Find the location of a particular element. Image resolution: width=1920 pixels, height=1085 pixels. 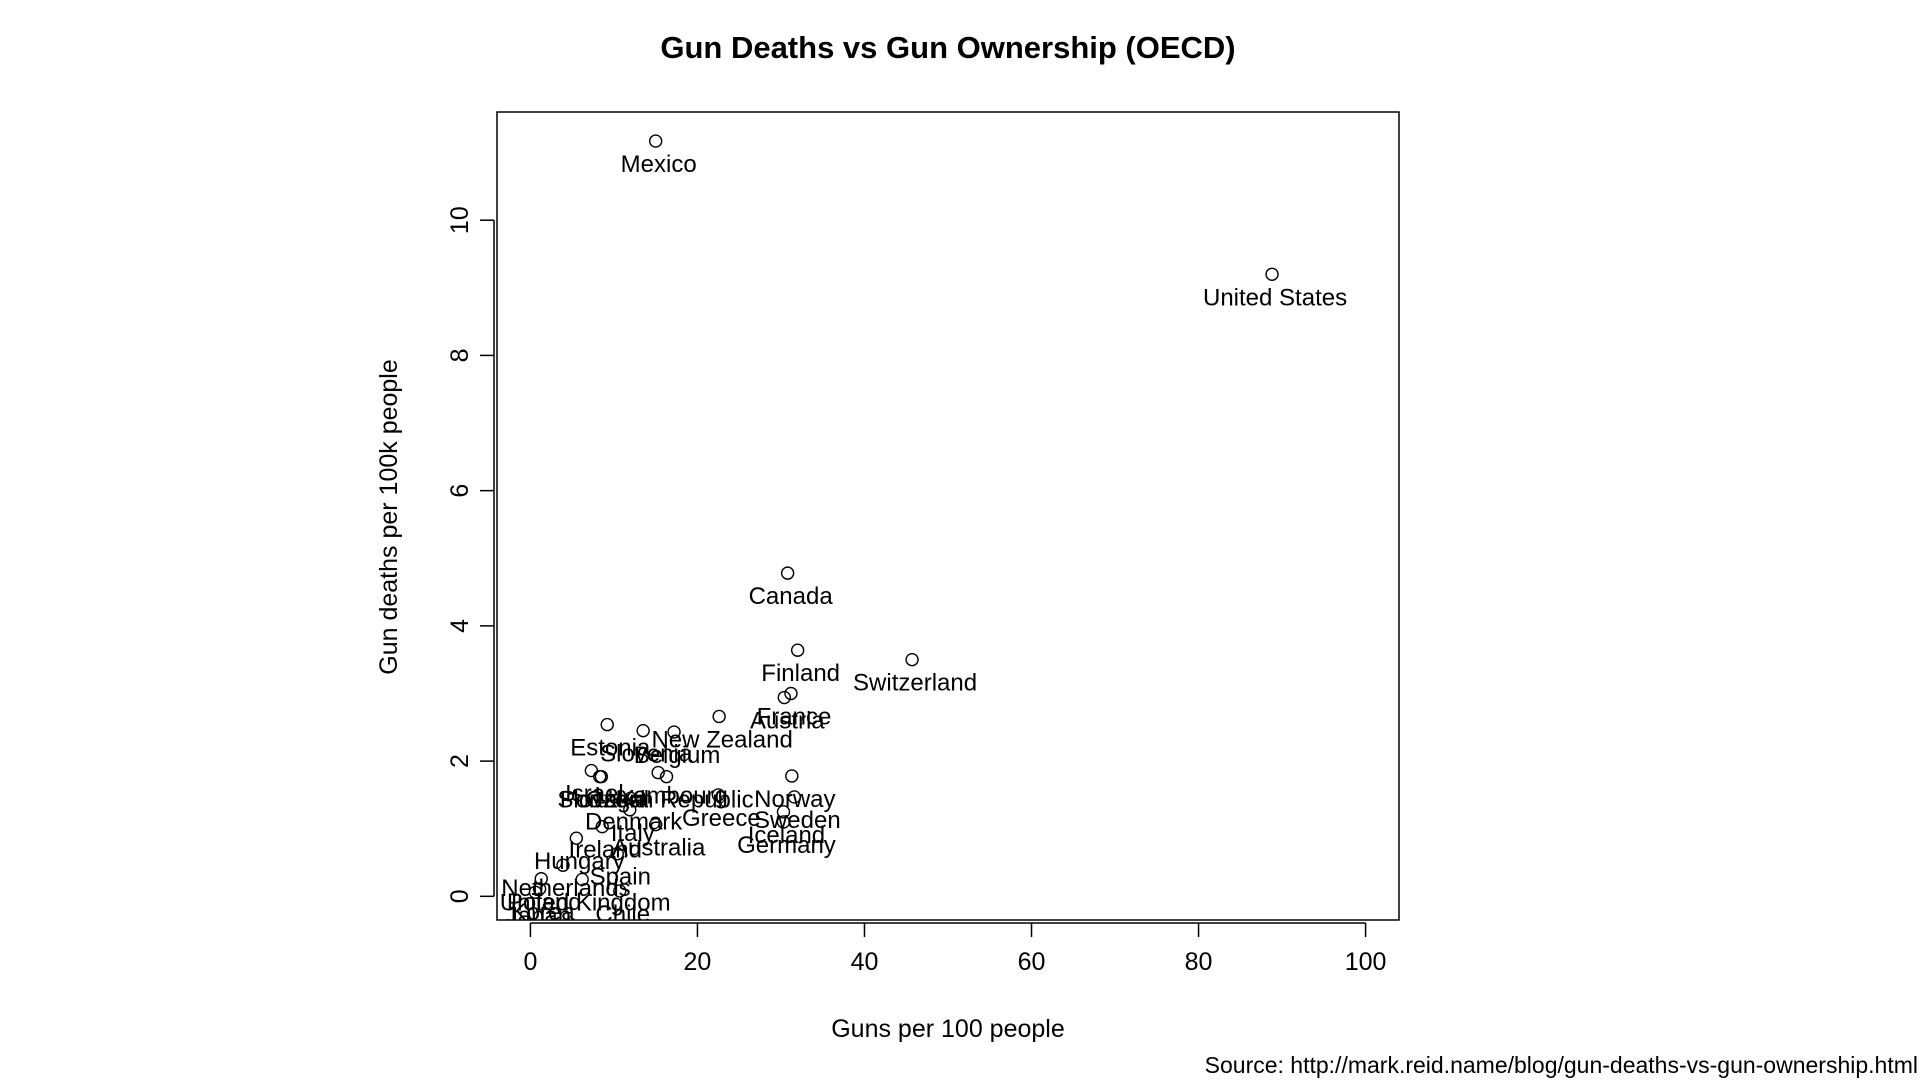

point-label: Greece is located at coordinates (721, 818).